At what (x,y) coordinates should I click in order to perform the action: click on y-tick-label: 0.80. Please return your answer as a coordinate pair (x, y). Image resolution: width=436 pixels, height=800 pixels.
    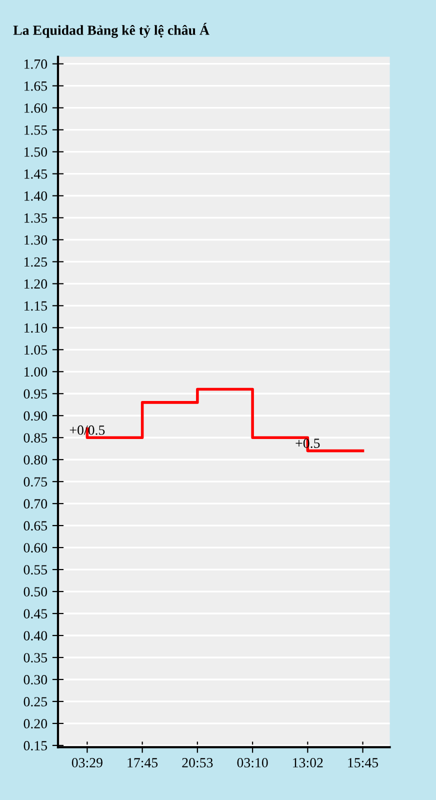
    Looking at the image, I should click on (36, 460).